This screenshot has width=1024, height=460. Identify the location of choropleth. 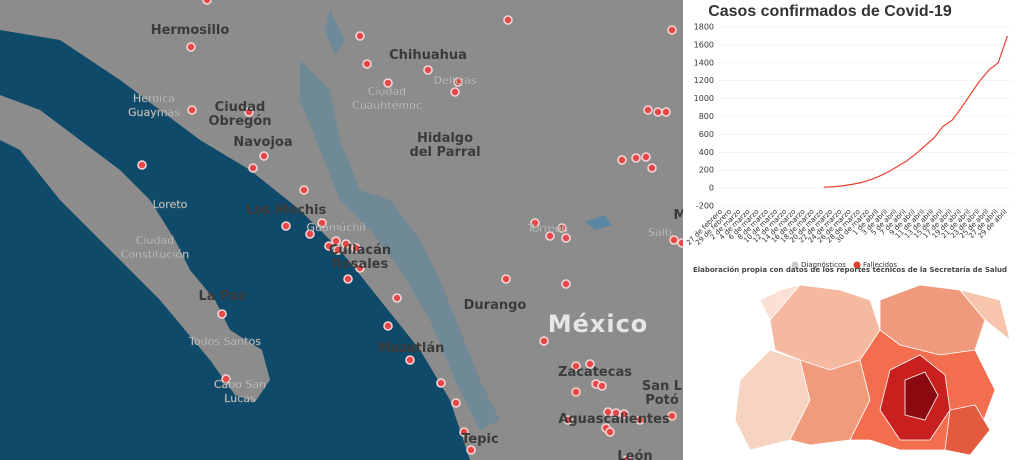
(876, 370).